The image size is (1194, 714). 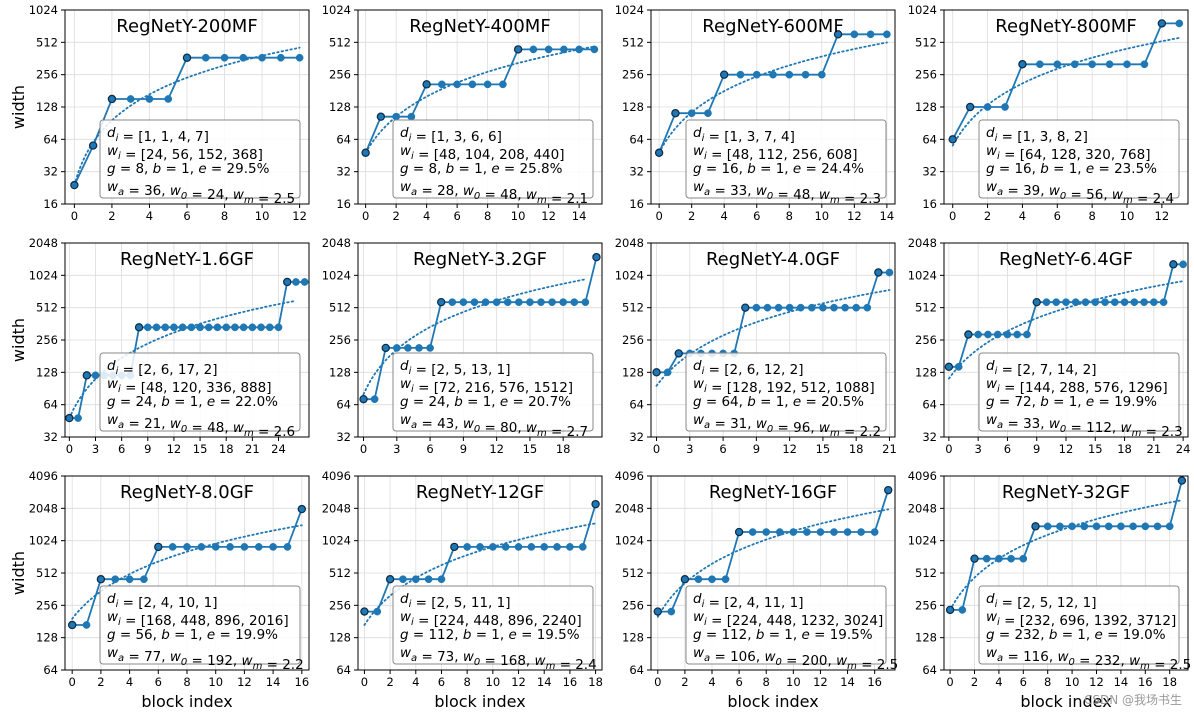 I want to click on y-tick-label: 16, so click(x=636, y=204).